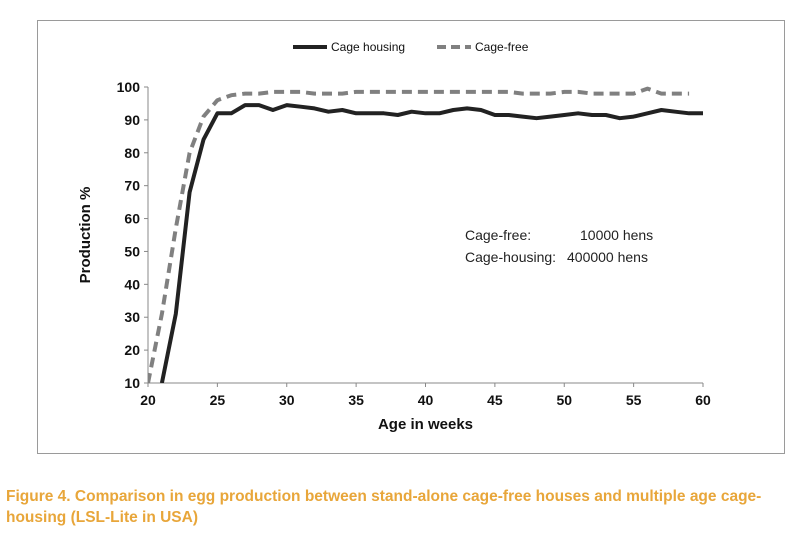 The width and height of the screenshot is (800, 535). What do you see at coordinates (498, 235) in the screenshot?
I see `annotation-label: Cage-free:` at bounding box center [498, 235].